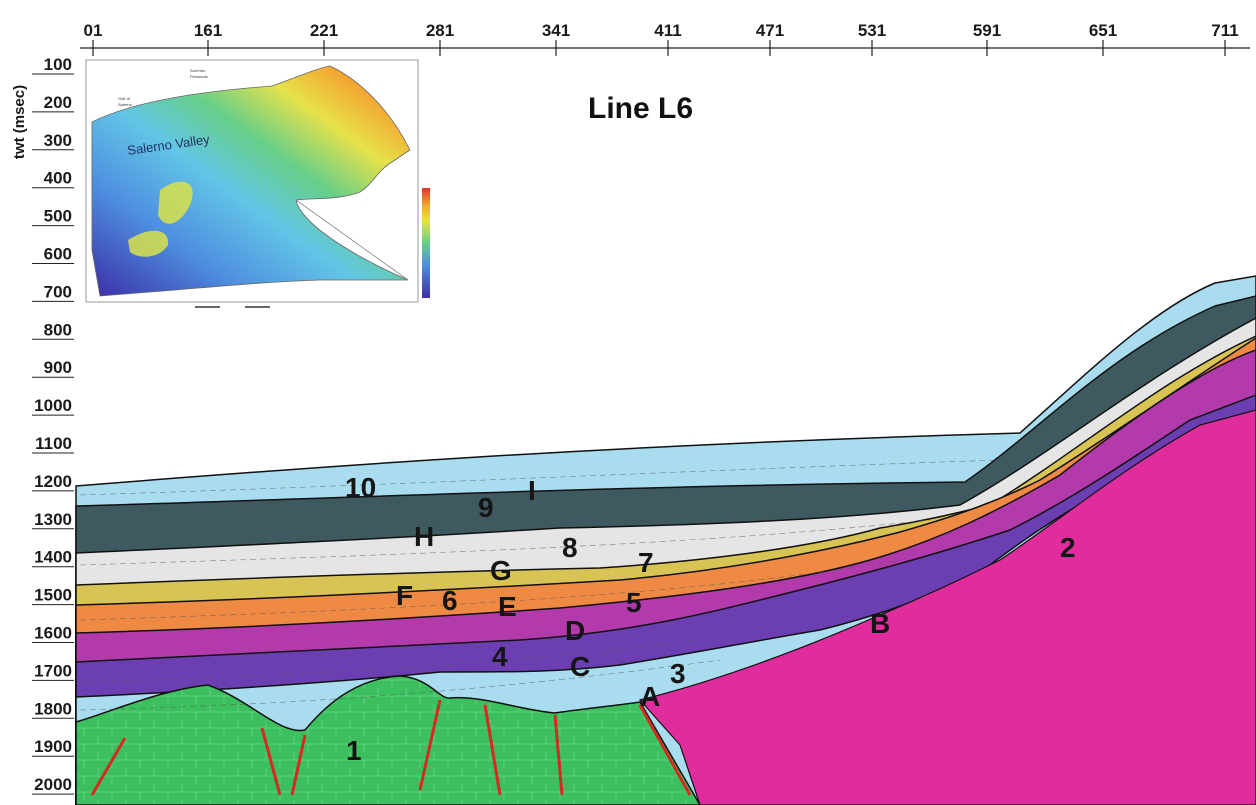  Describe the element at coordinates (640, 108) in the screenshot. I see `section-title: Line L6` at that location.